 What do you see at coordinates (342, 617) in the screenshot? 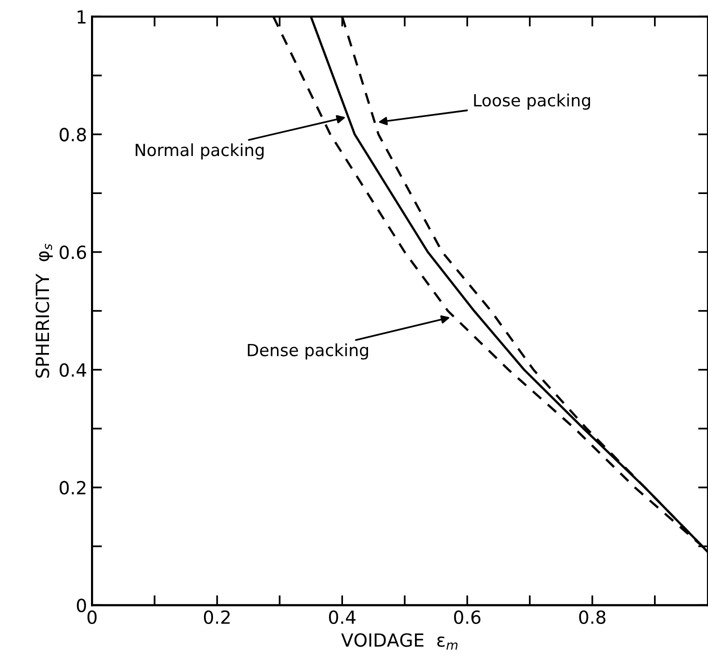
I see `x-tick-label: 0.4` at bounding box center [342, 617].